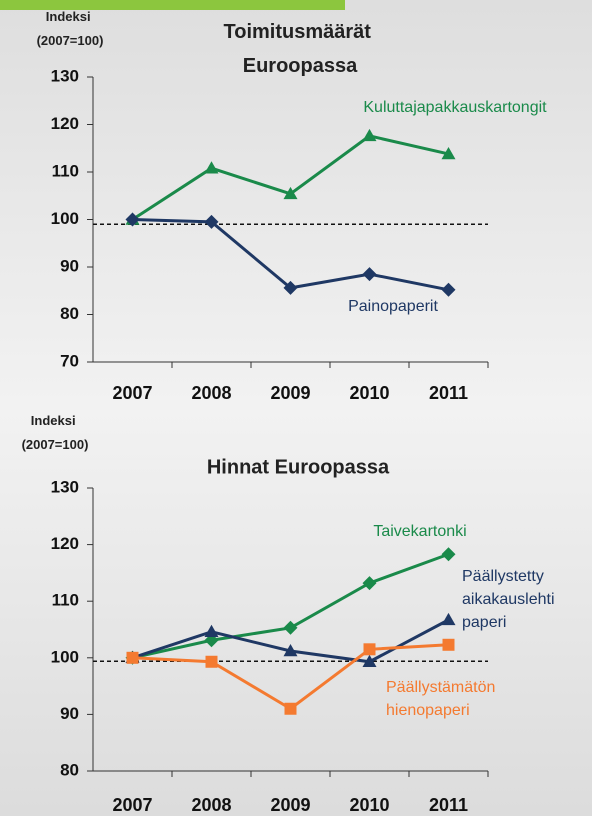 The image size is (592, 816). Describe the element at coordinates (443, 699) in the screenshot. I see `series-label: Päällystämätön hienopaperi` at that location.